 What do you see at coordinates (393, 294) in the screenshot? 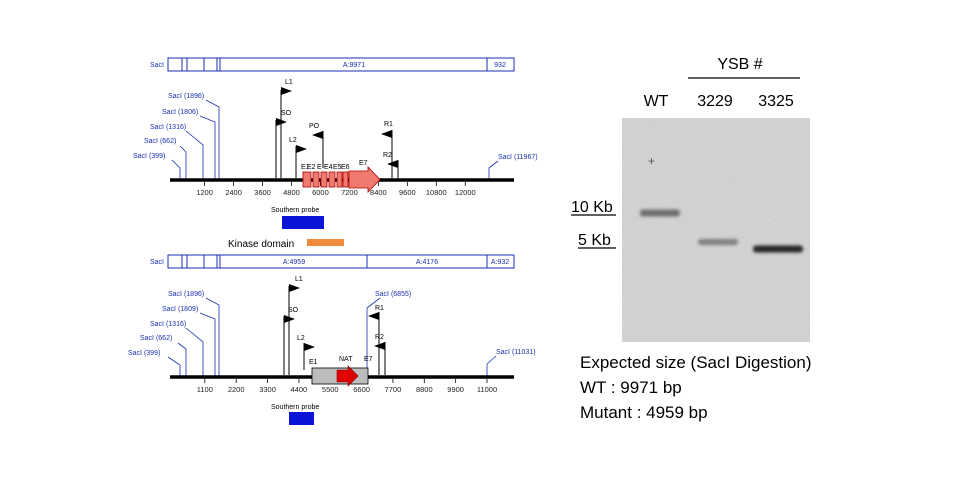
I see `mut-site-mid-label: SacI (6855)` at bounding box center [393, 294].